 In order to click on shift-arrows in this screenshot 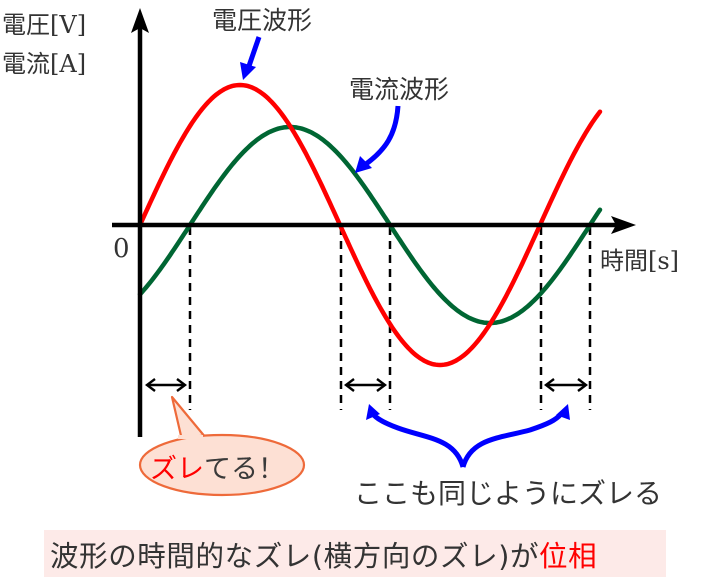, I will do `click(366, 385)`.